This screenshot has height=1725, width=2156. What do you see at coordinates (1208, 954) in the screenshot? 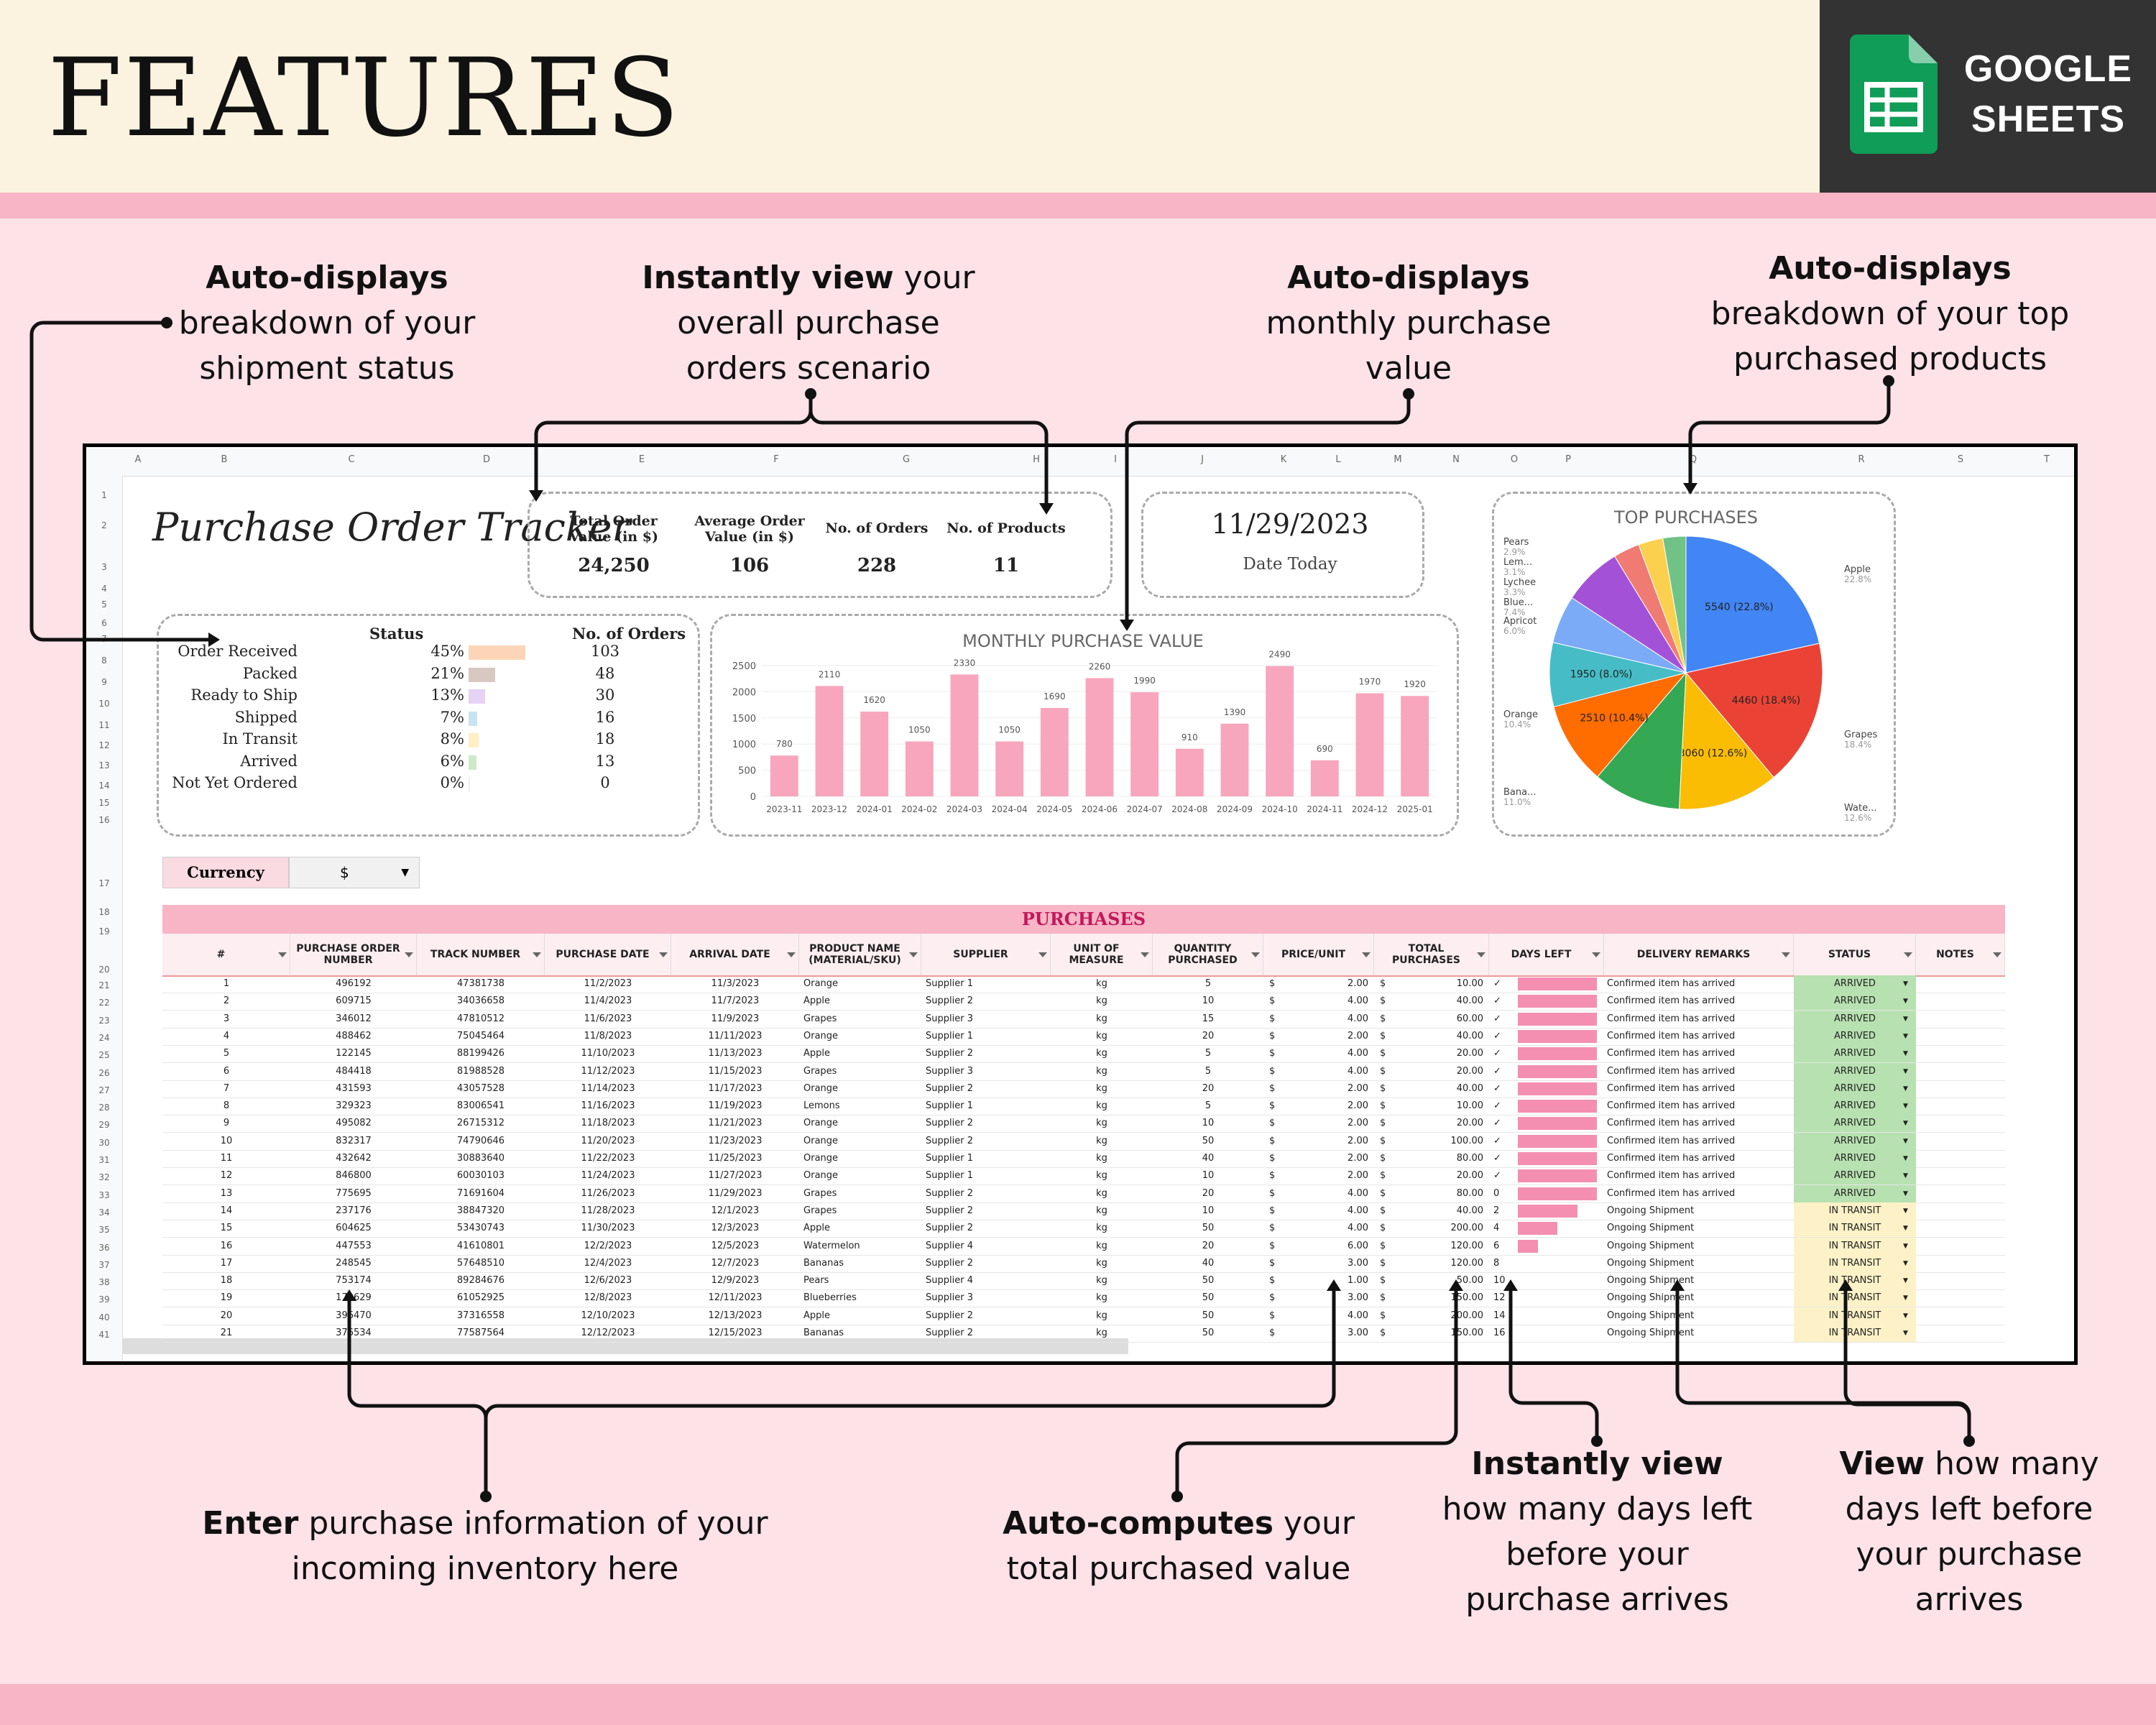
I see `table-header-cell: QUANTITY PURCHASED` at bounding box center [1208, 954].